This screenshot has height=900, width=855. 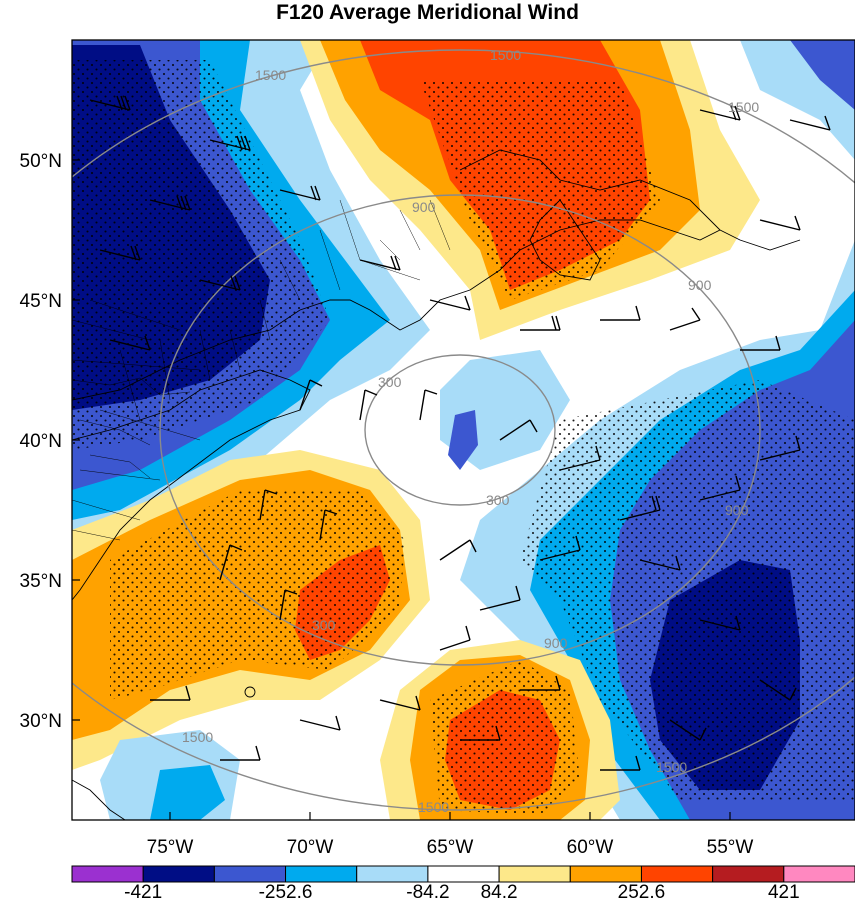 I want to click on colorbar-label: -421, so click(x=143, y=891).